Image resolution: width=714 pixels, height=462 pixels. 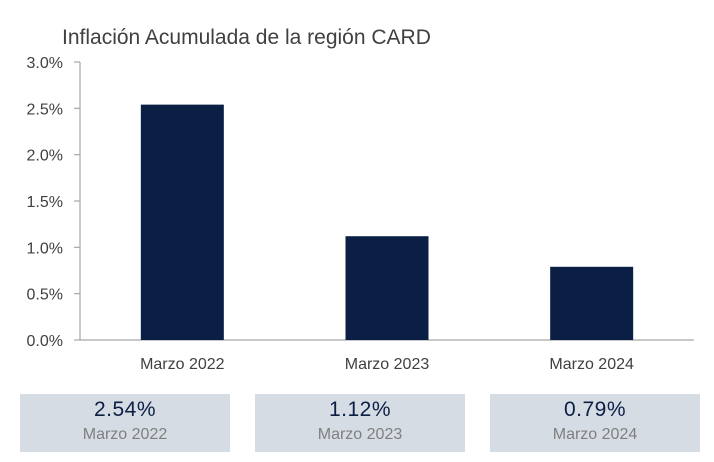 What do you see at coordinates (592, 303) in the screenshot?
I see `bar-marzo-2024` at bounding box center [592, 303].